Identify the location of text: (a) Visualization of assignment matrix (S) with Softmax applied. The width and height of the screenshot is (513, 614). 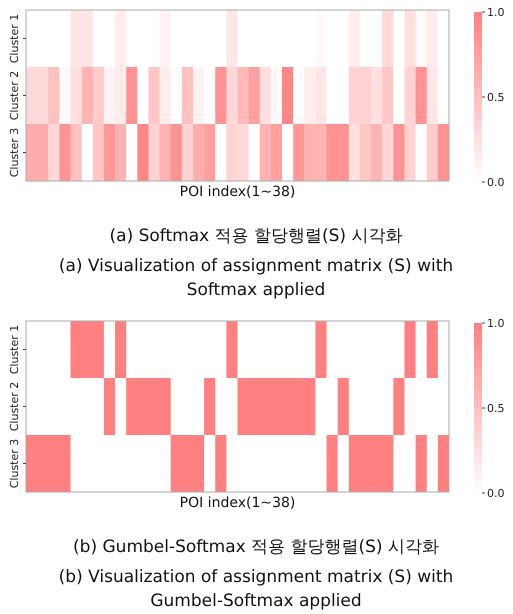
(256, 278).